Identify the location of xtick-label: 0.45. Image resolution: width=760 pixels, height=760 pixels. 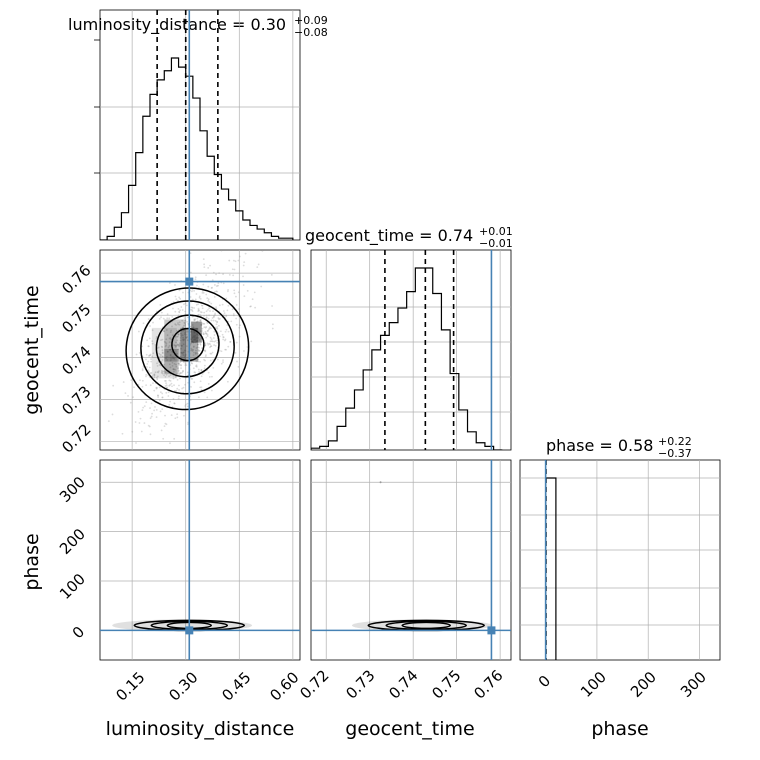
(236, 686).